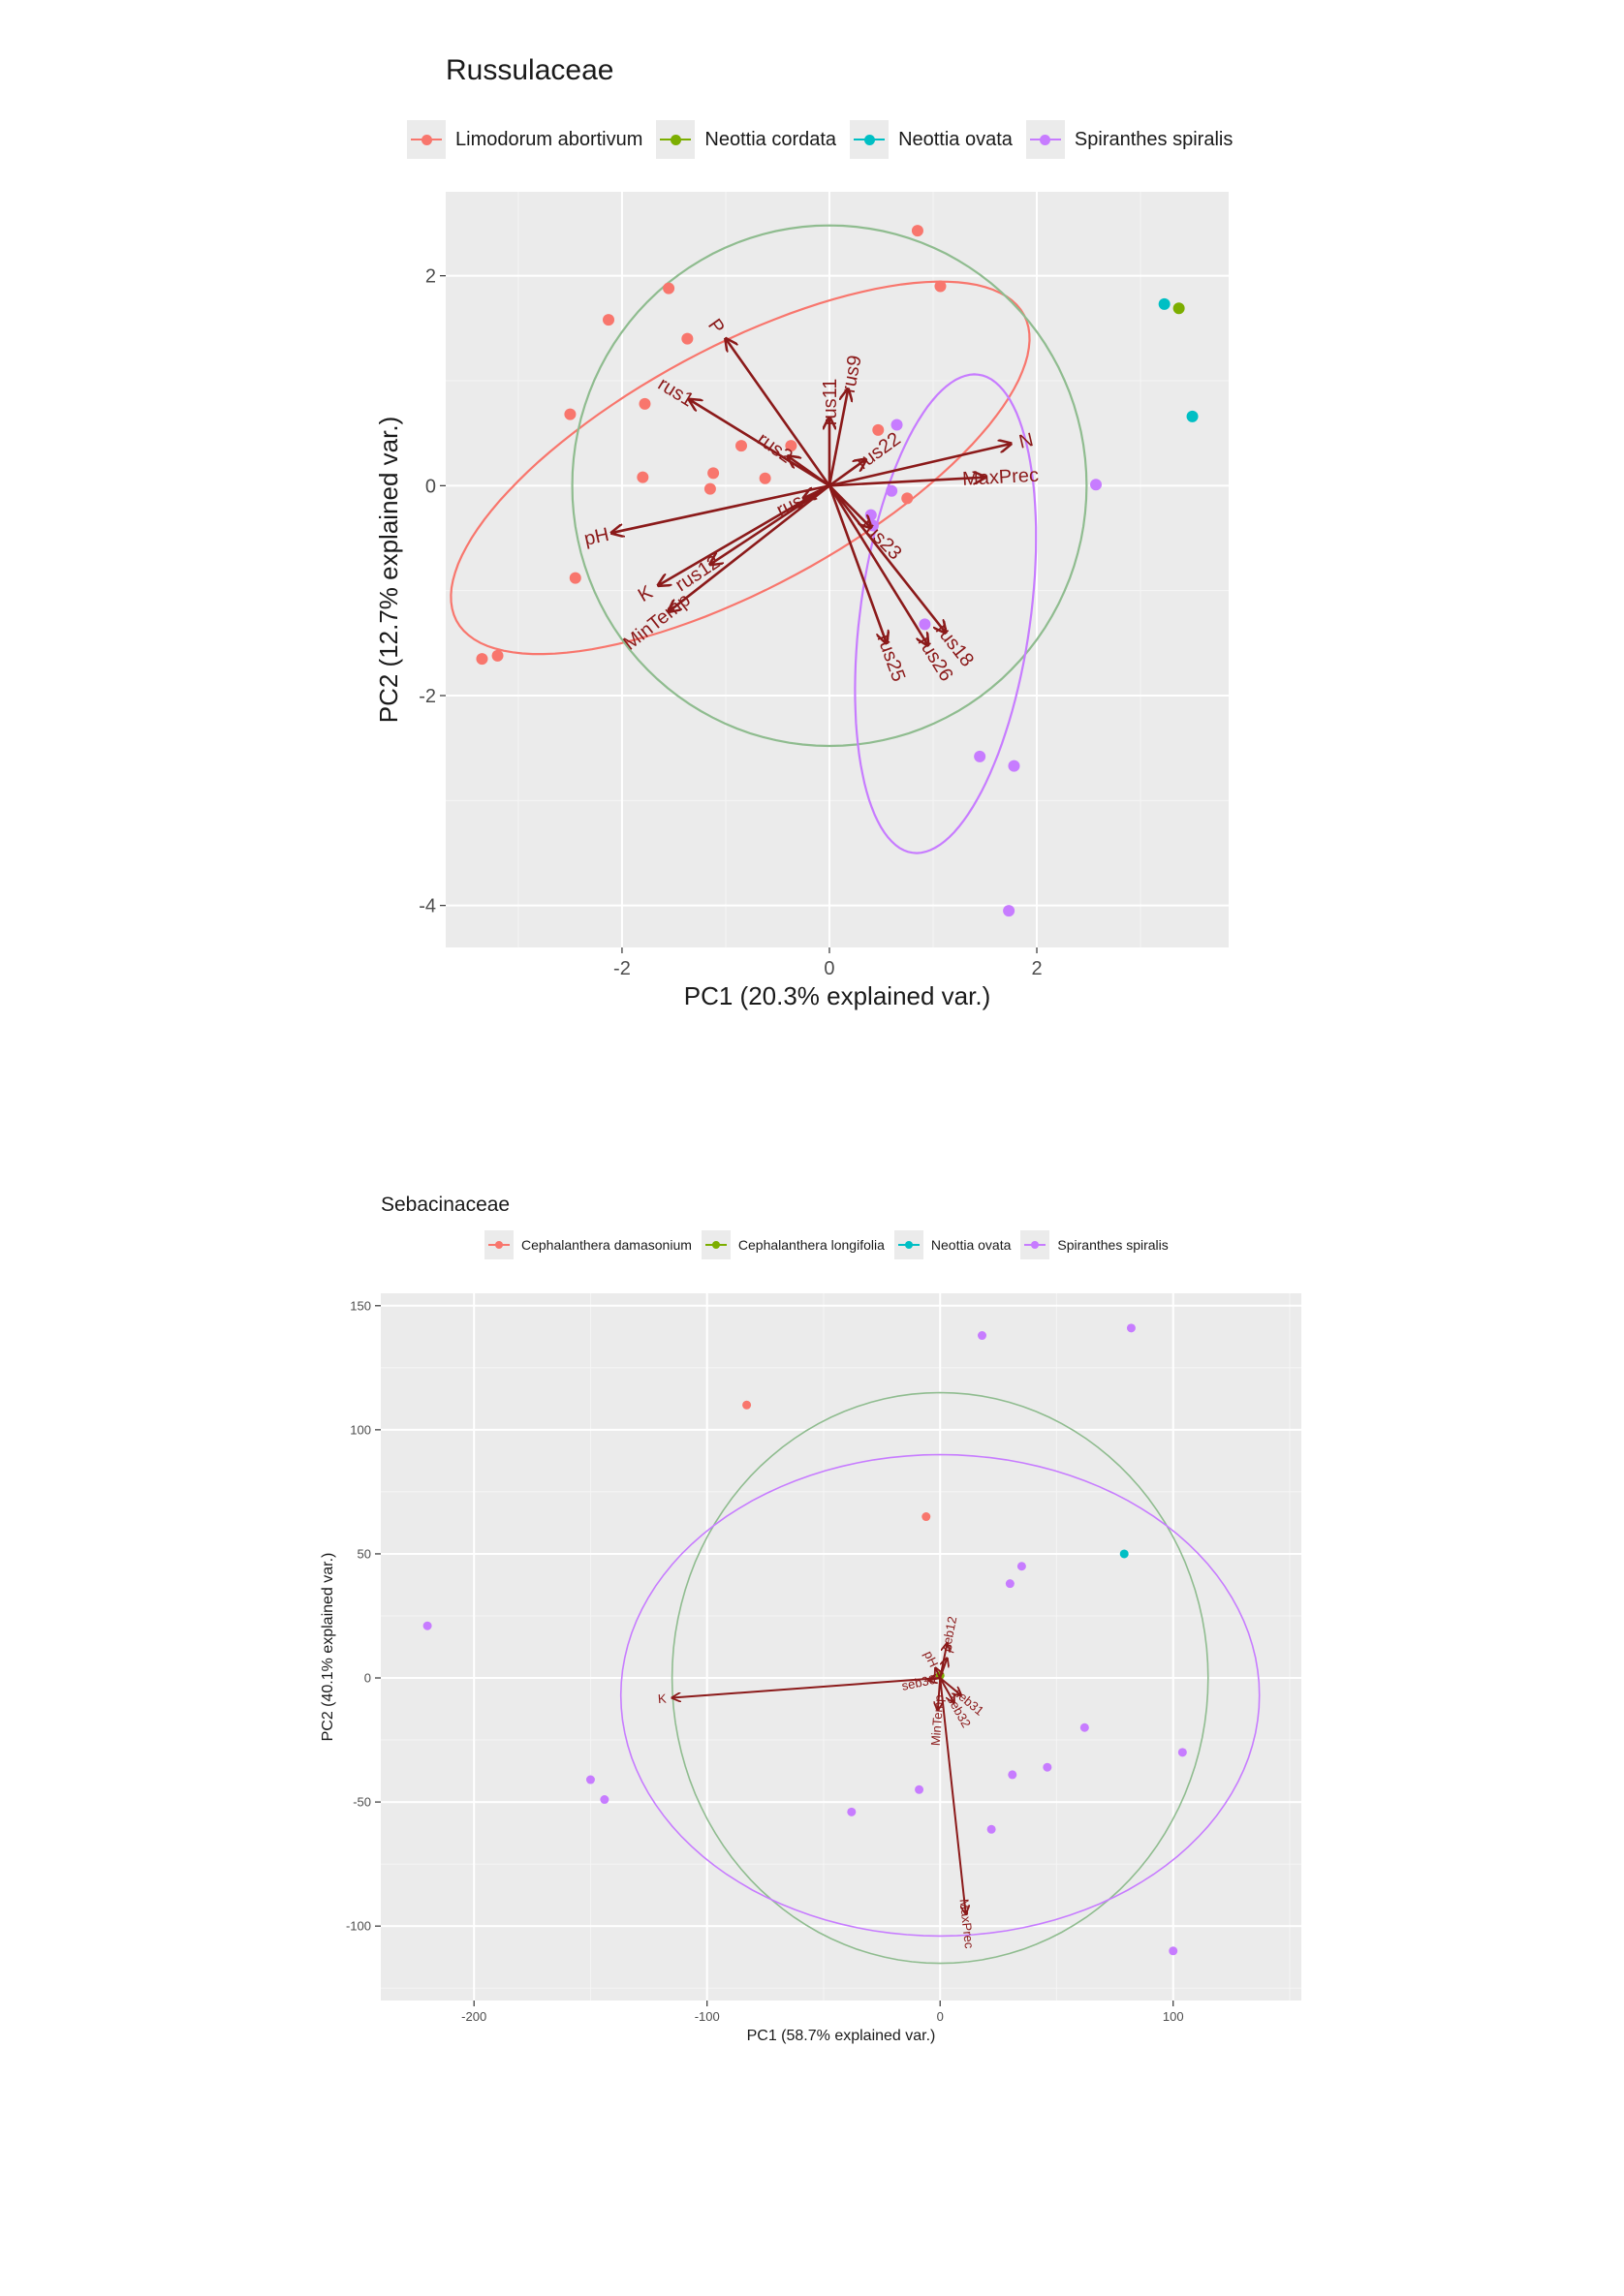  Describe the element at coordinates (530, 70) in the screenshot. I see `chart-title: Russulaceae` at that location.